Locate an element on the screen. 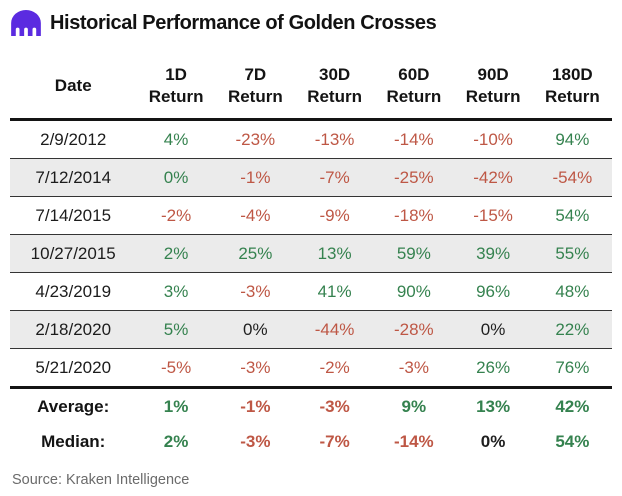 The height and width of the screenshot is (496, 622). return-cell: 4% is located at coordinates (175, 138).